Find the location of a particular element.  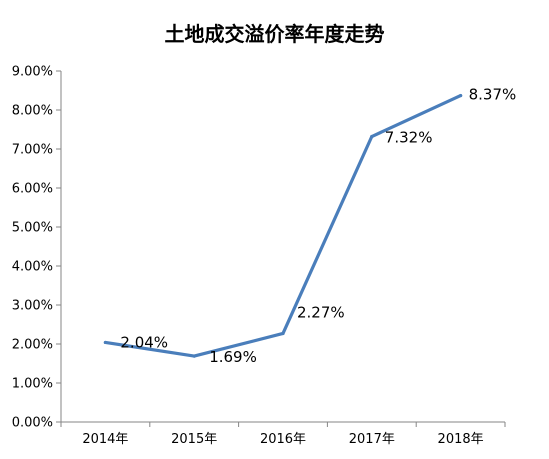

data-label: 8.37% is located at coordinates (493, 95).